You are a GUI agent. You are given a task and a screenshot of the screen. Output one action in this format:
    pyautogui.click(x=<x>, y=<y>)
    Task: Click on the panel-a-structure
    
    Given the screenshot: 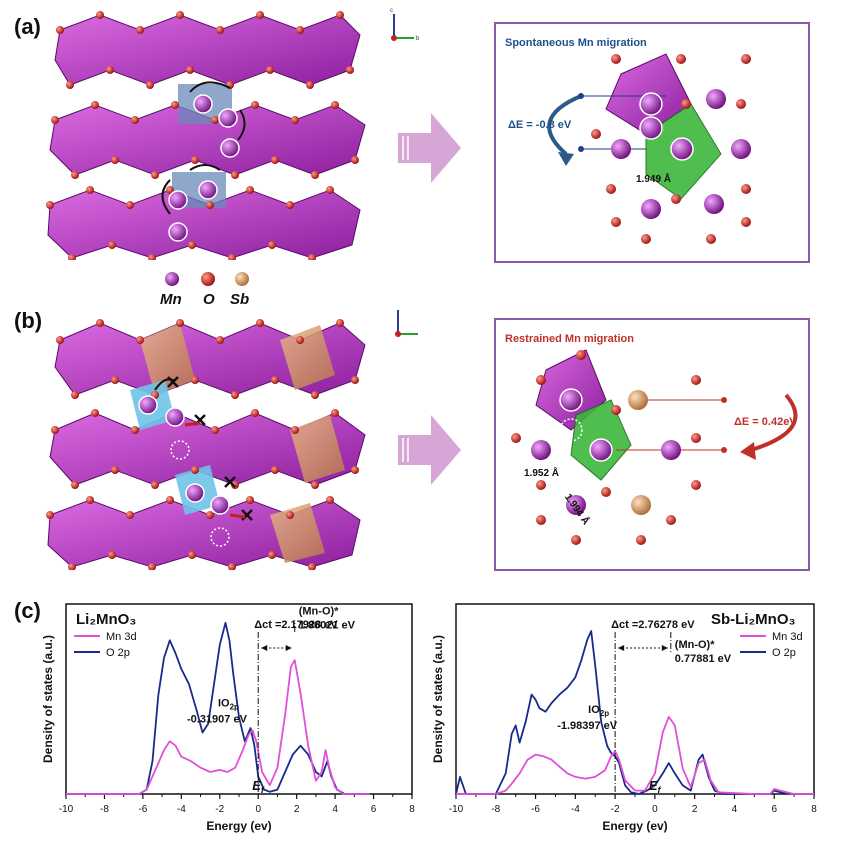 What is the action you would take?
    pyautogui.click(x=206, y=135)
    